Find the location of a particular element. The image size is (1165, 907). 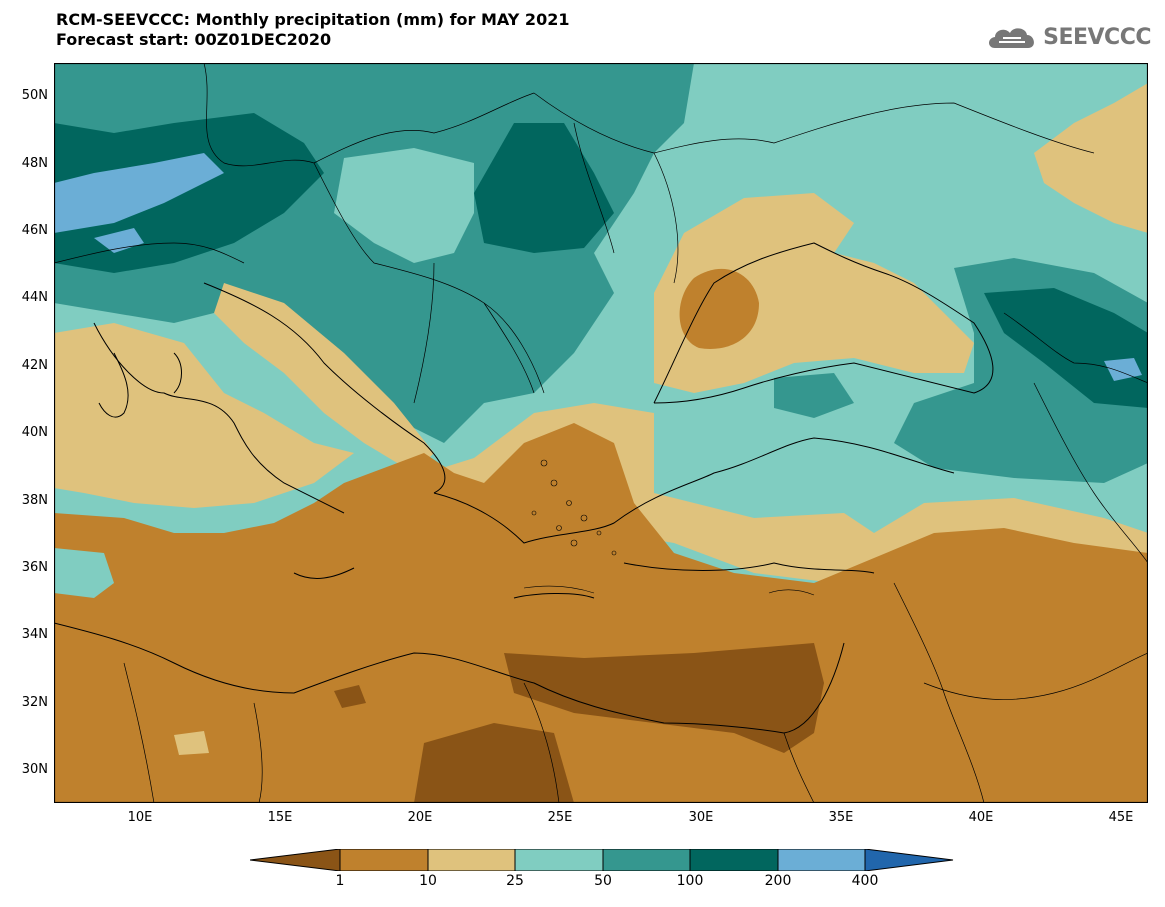

colorbar-label-200: 200 is located at coordinates (778, 881).